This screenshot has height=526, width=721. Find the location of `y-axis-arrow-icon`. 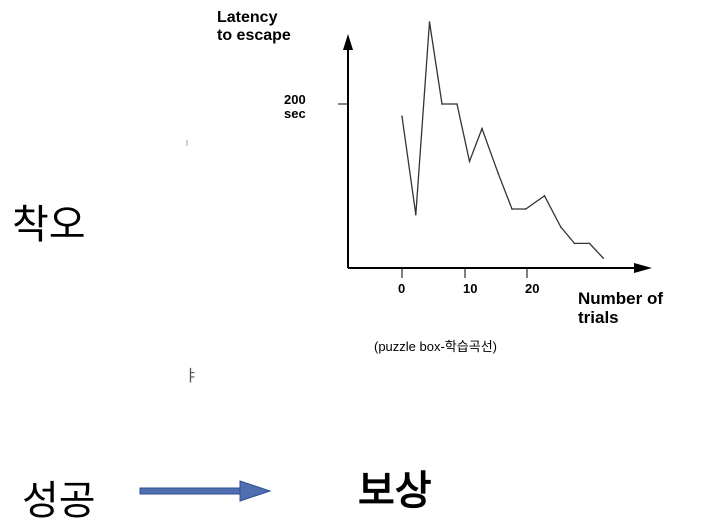

y-axis-arrow-icon is located at coordinates (348, 42).